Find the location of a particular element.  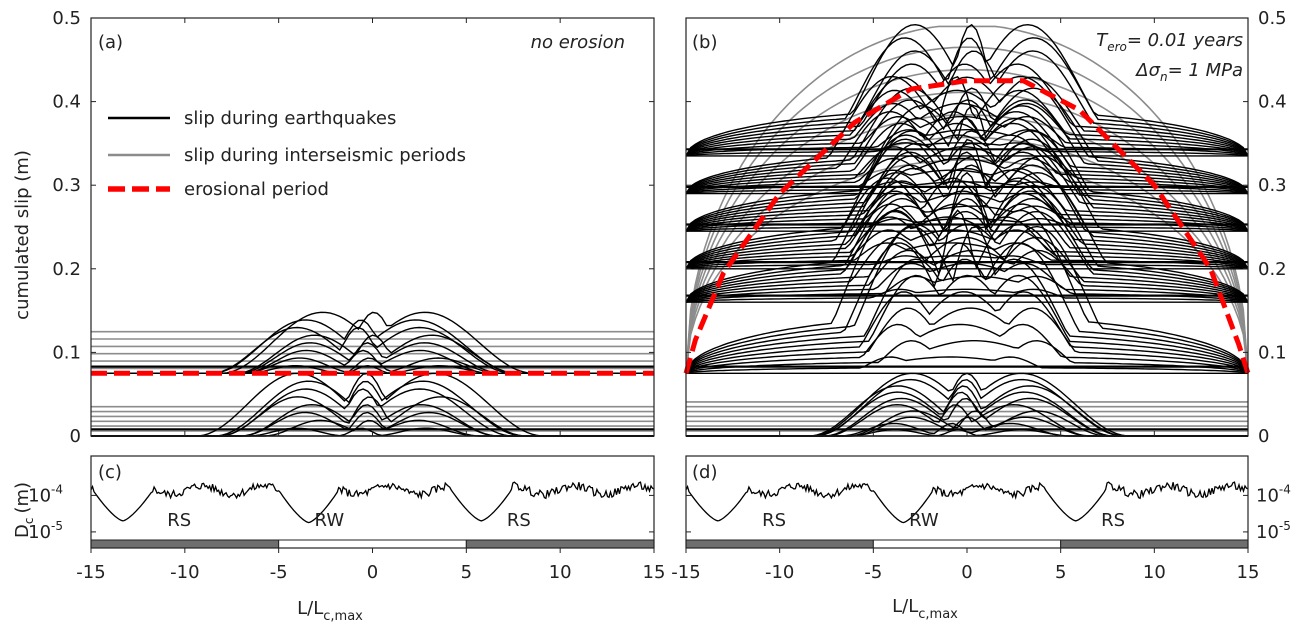

legend-label-erosional: erosional period is located at coordinates (256, 189).